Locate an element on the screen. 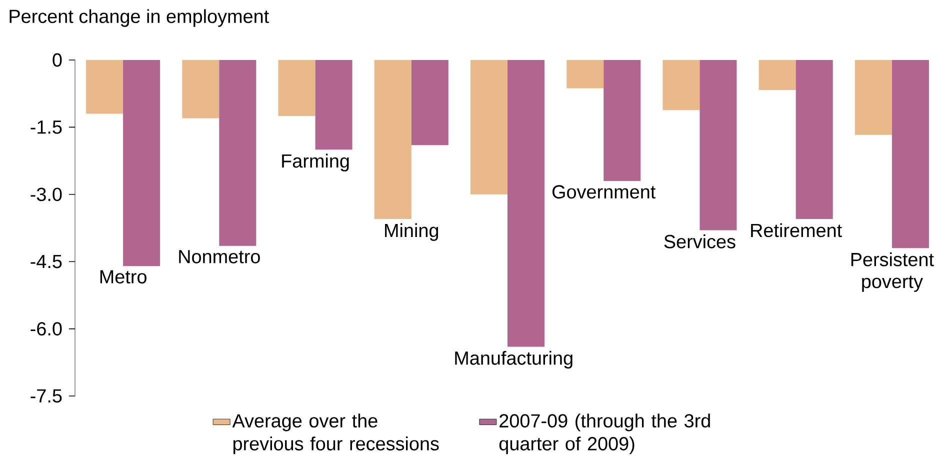 The height and width of the screenshot is (467, 947). x-tick-label: Retirement is located at coordinates (796, 230).